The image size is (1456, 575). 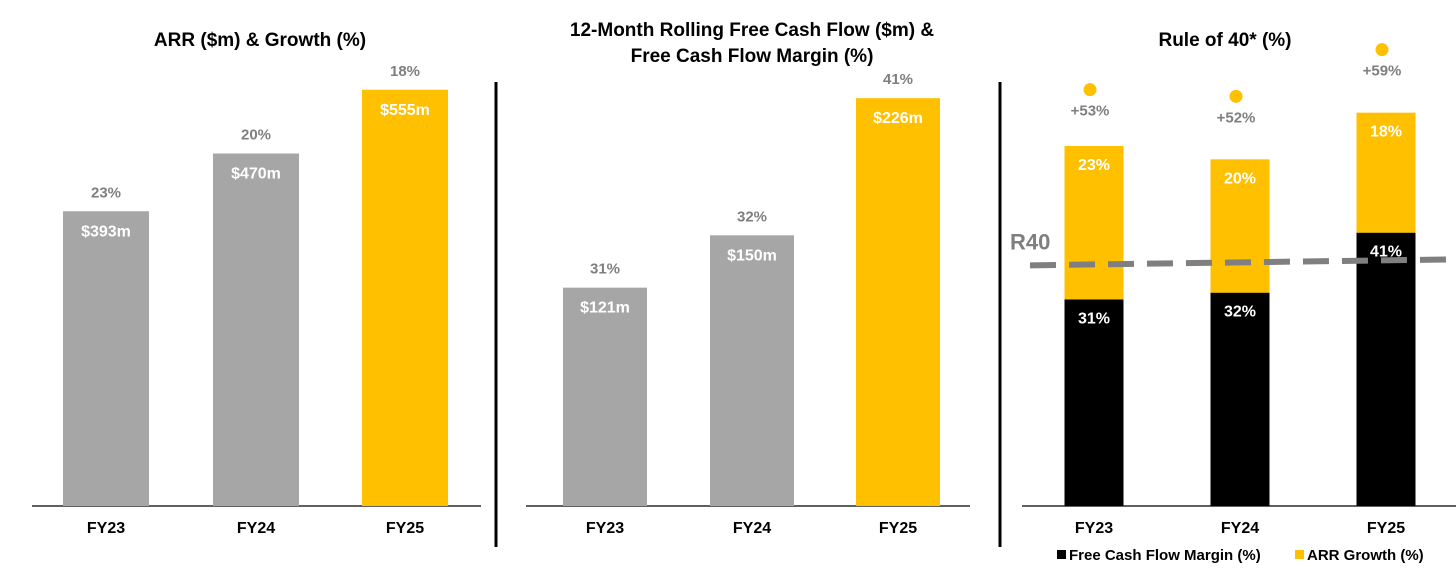 What do you see at coordinates (605, 528) in the screenshot?
I see `chart2-tick-fy23: FY23` at bounding box center [605, 528].